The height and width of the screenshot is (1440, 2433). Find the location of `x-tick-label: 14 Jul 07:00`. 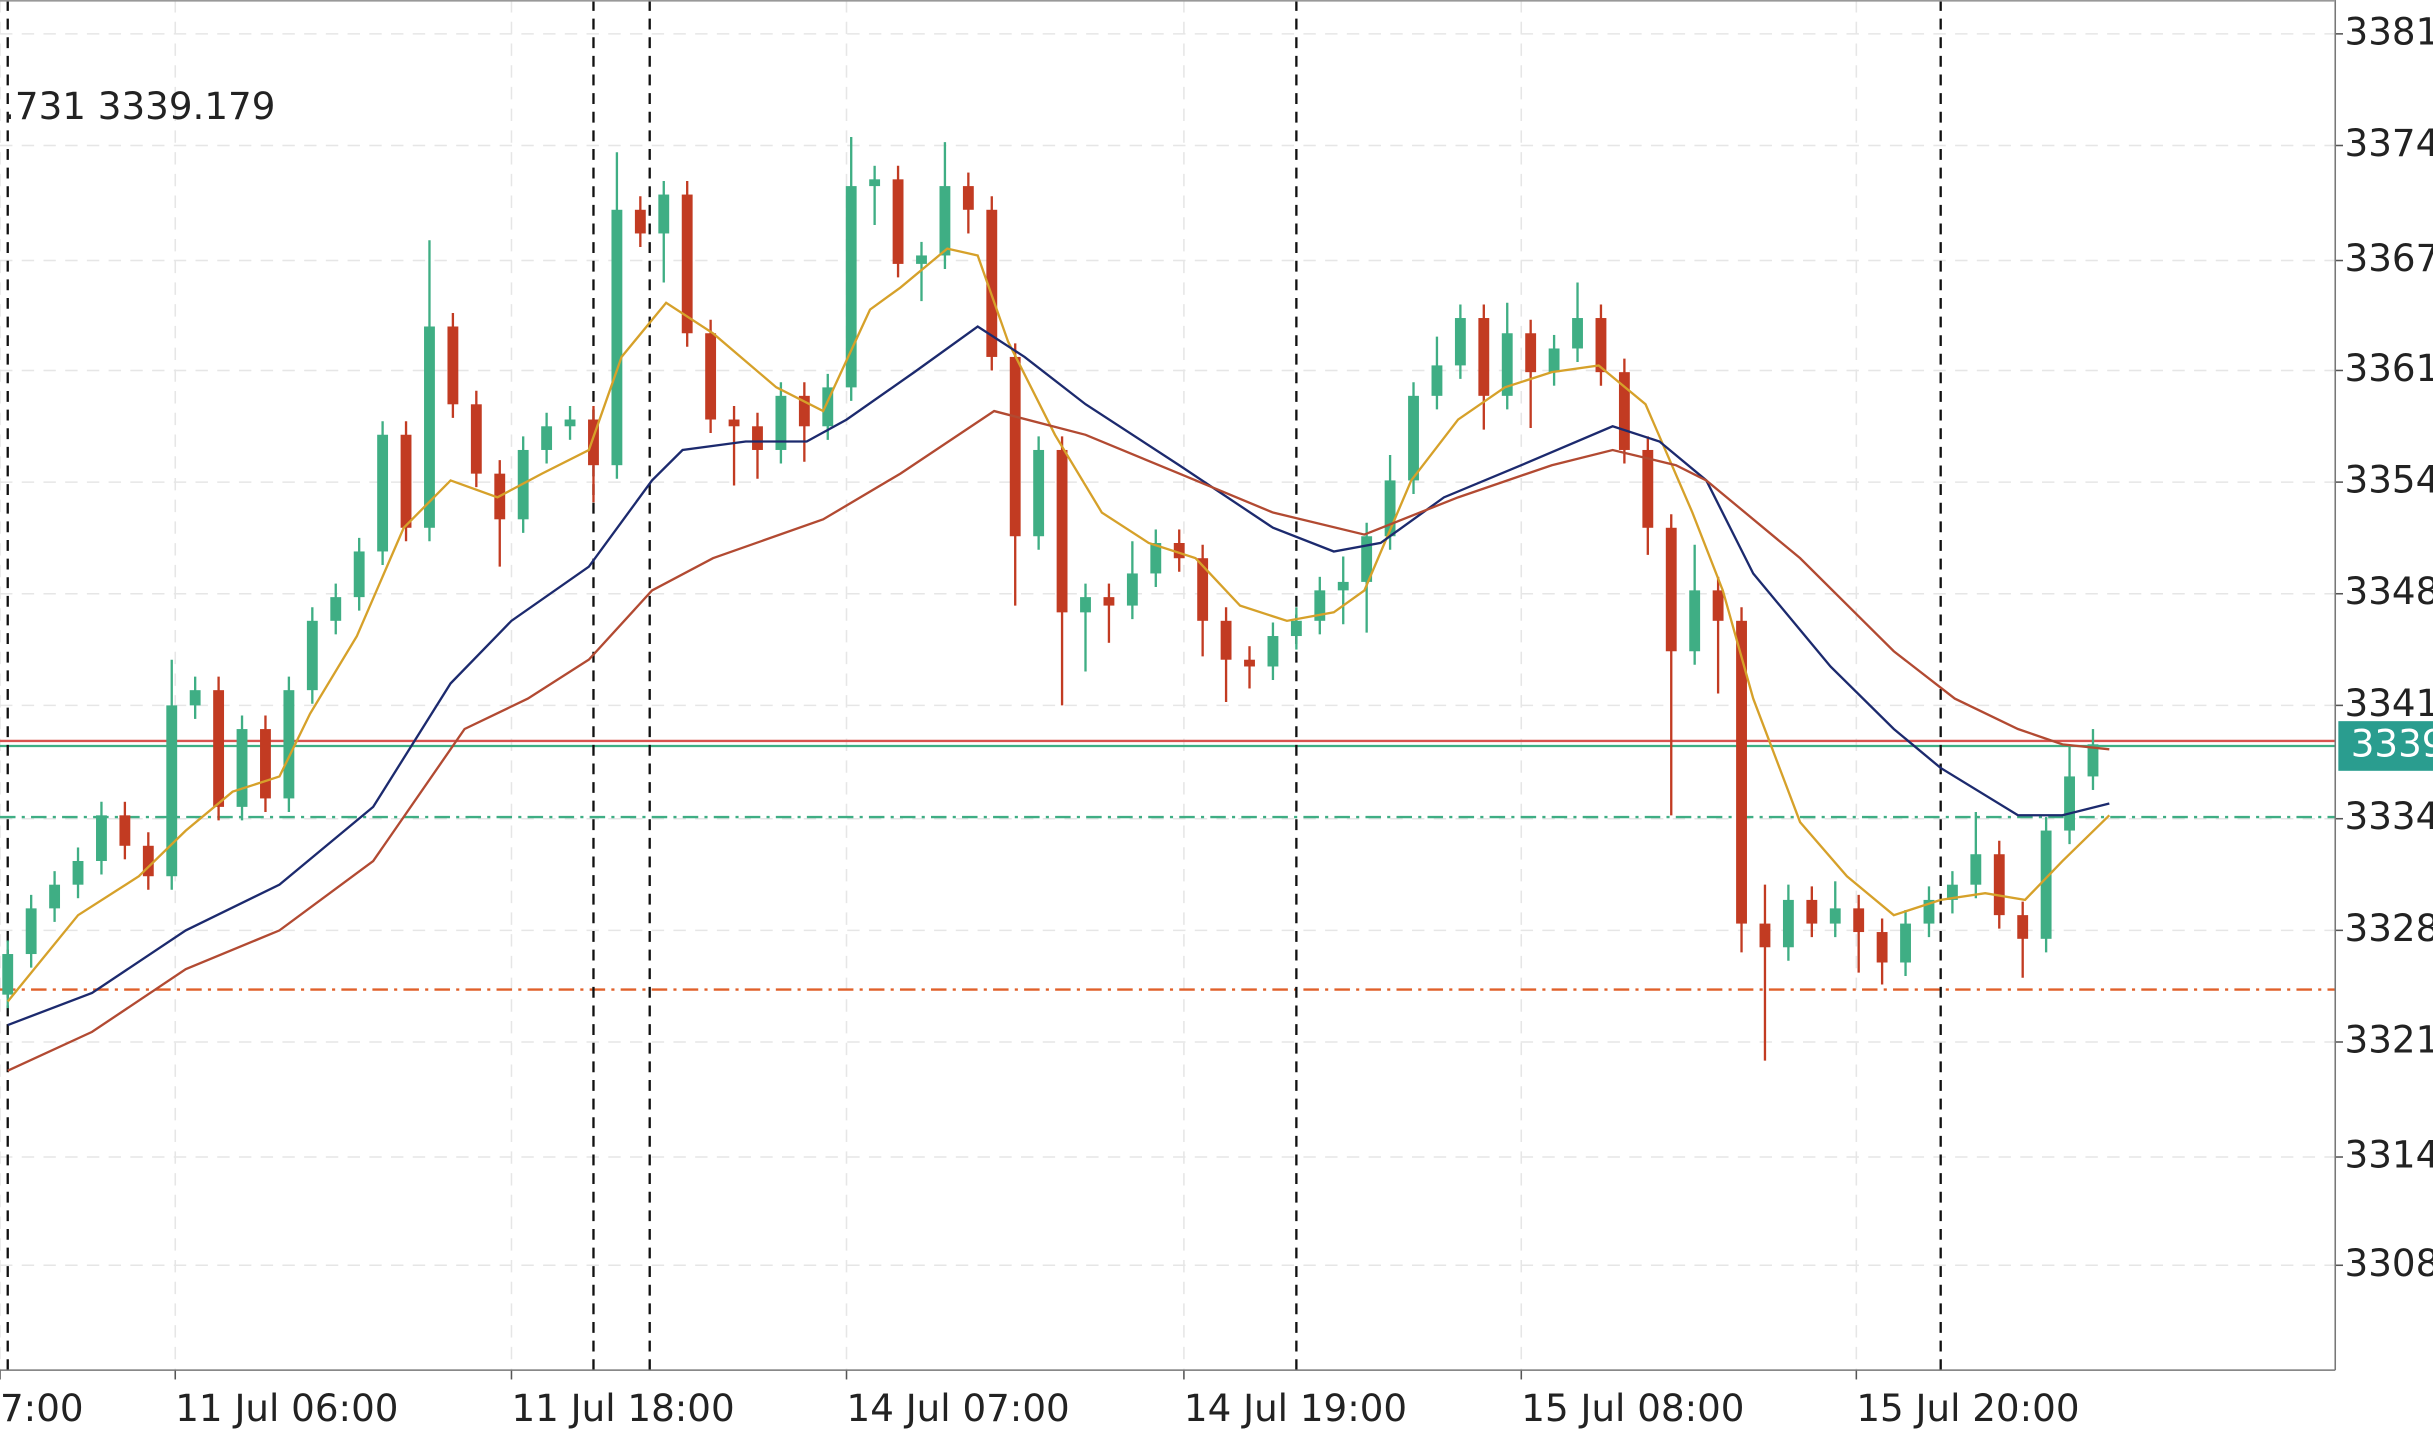

x-tick-label: 14 Jul 07:00 is located at coordinates (958, 1408).